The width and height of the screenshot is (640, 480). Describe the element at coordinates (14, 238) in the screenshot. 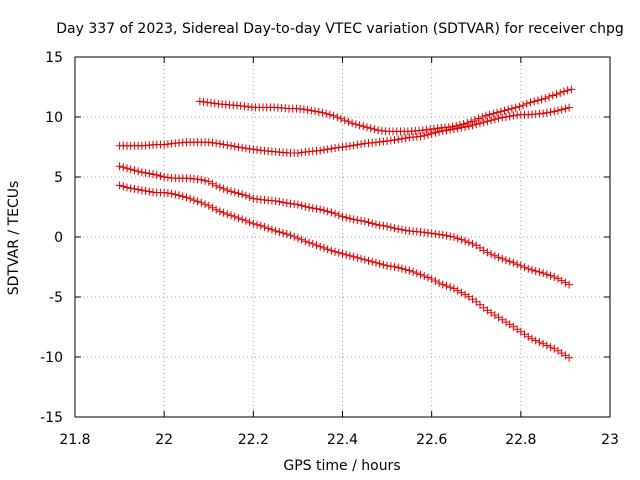

I see `y-axis-label: SDTVAR / TECUs` at that location.